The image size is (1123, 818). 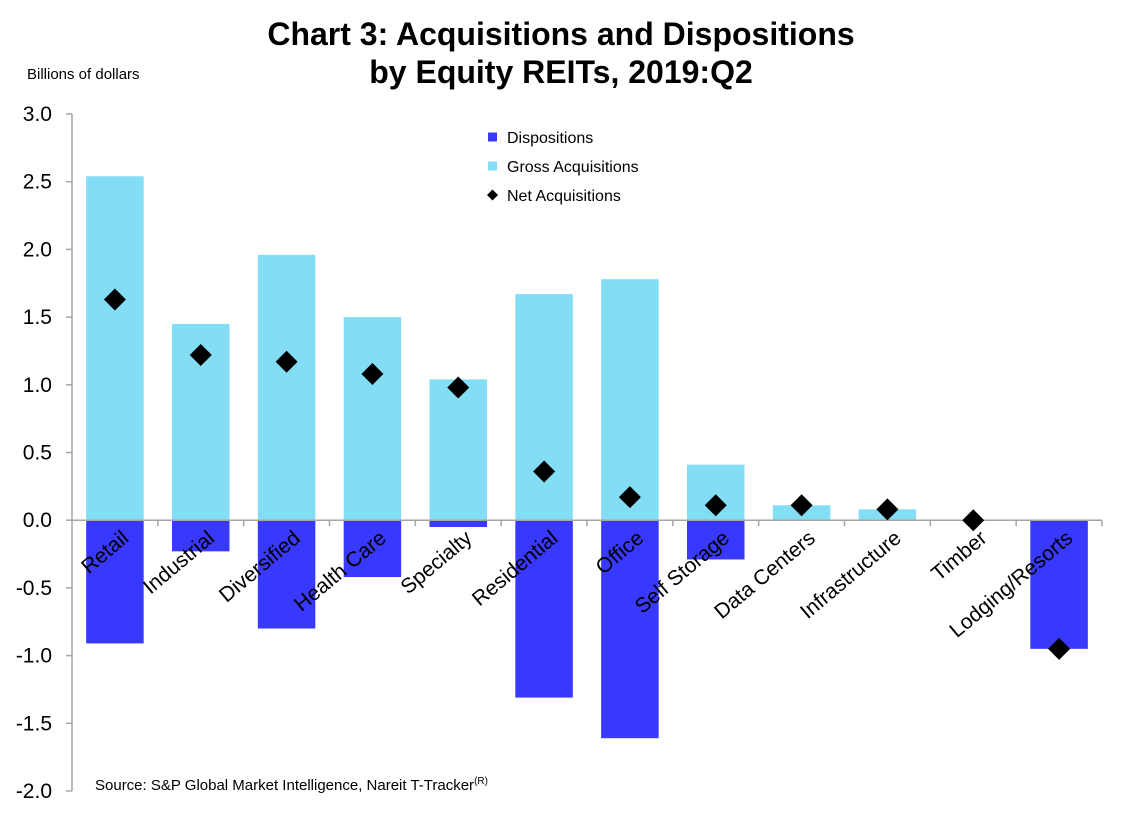 What do you see at coordinates (959, 555) in the screenshot?
I see `category-label: Timber` at bounding box center [959, 555].